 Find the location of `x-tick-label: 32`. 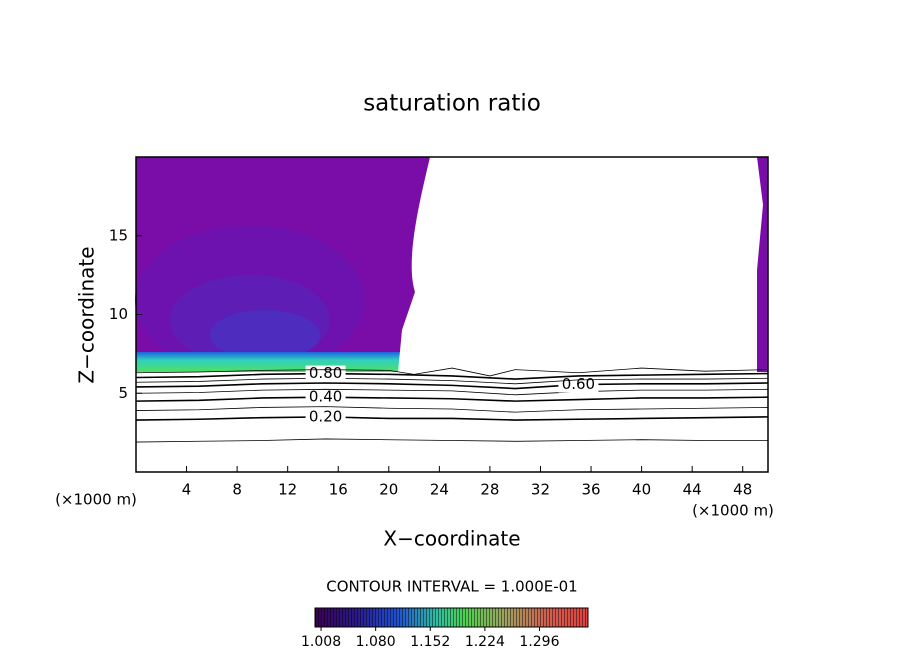

x-tick-label: 32 is located at coordinates (540, 490).